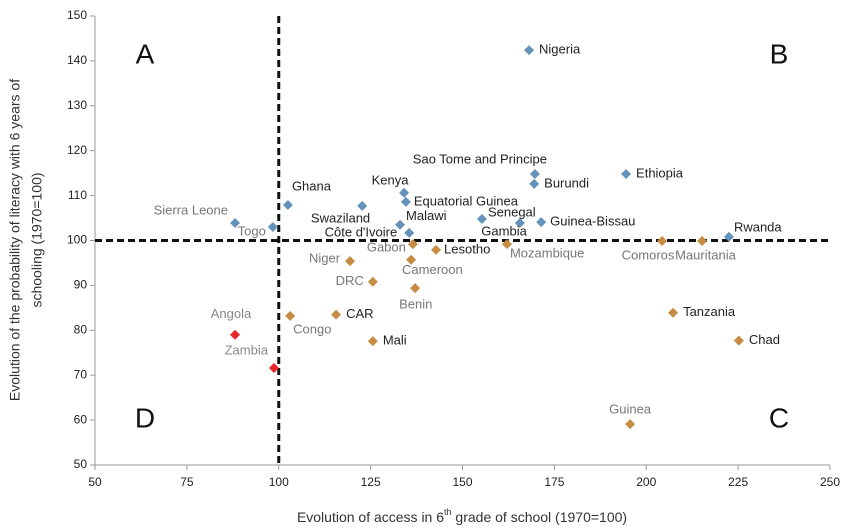  Describe the element at coordinates (504, 230) in the screenshot. I see `point-label: Gambia` at that location.